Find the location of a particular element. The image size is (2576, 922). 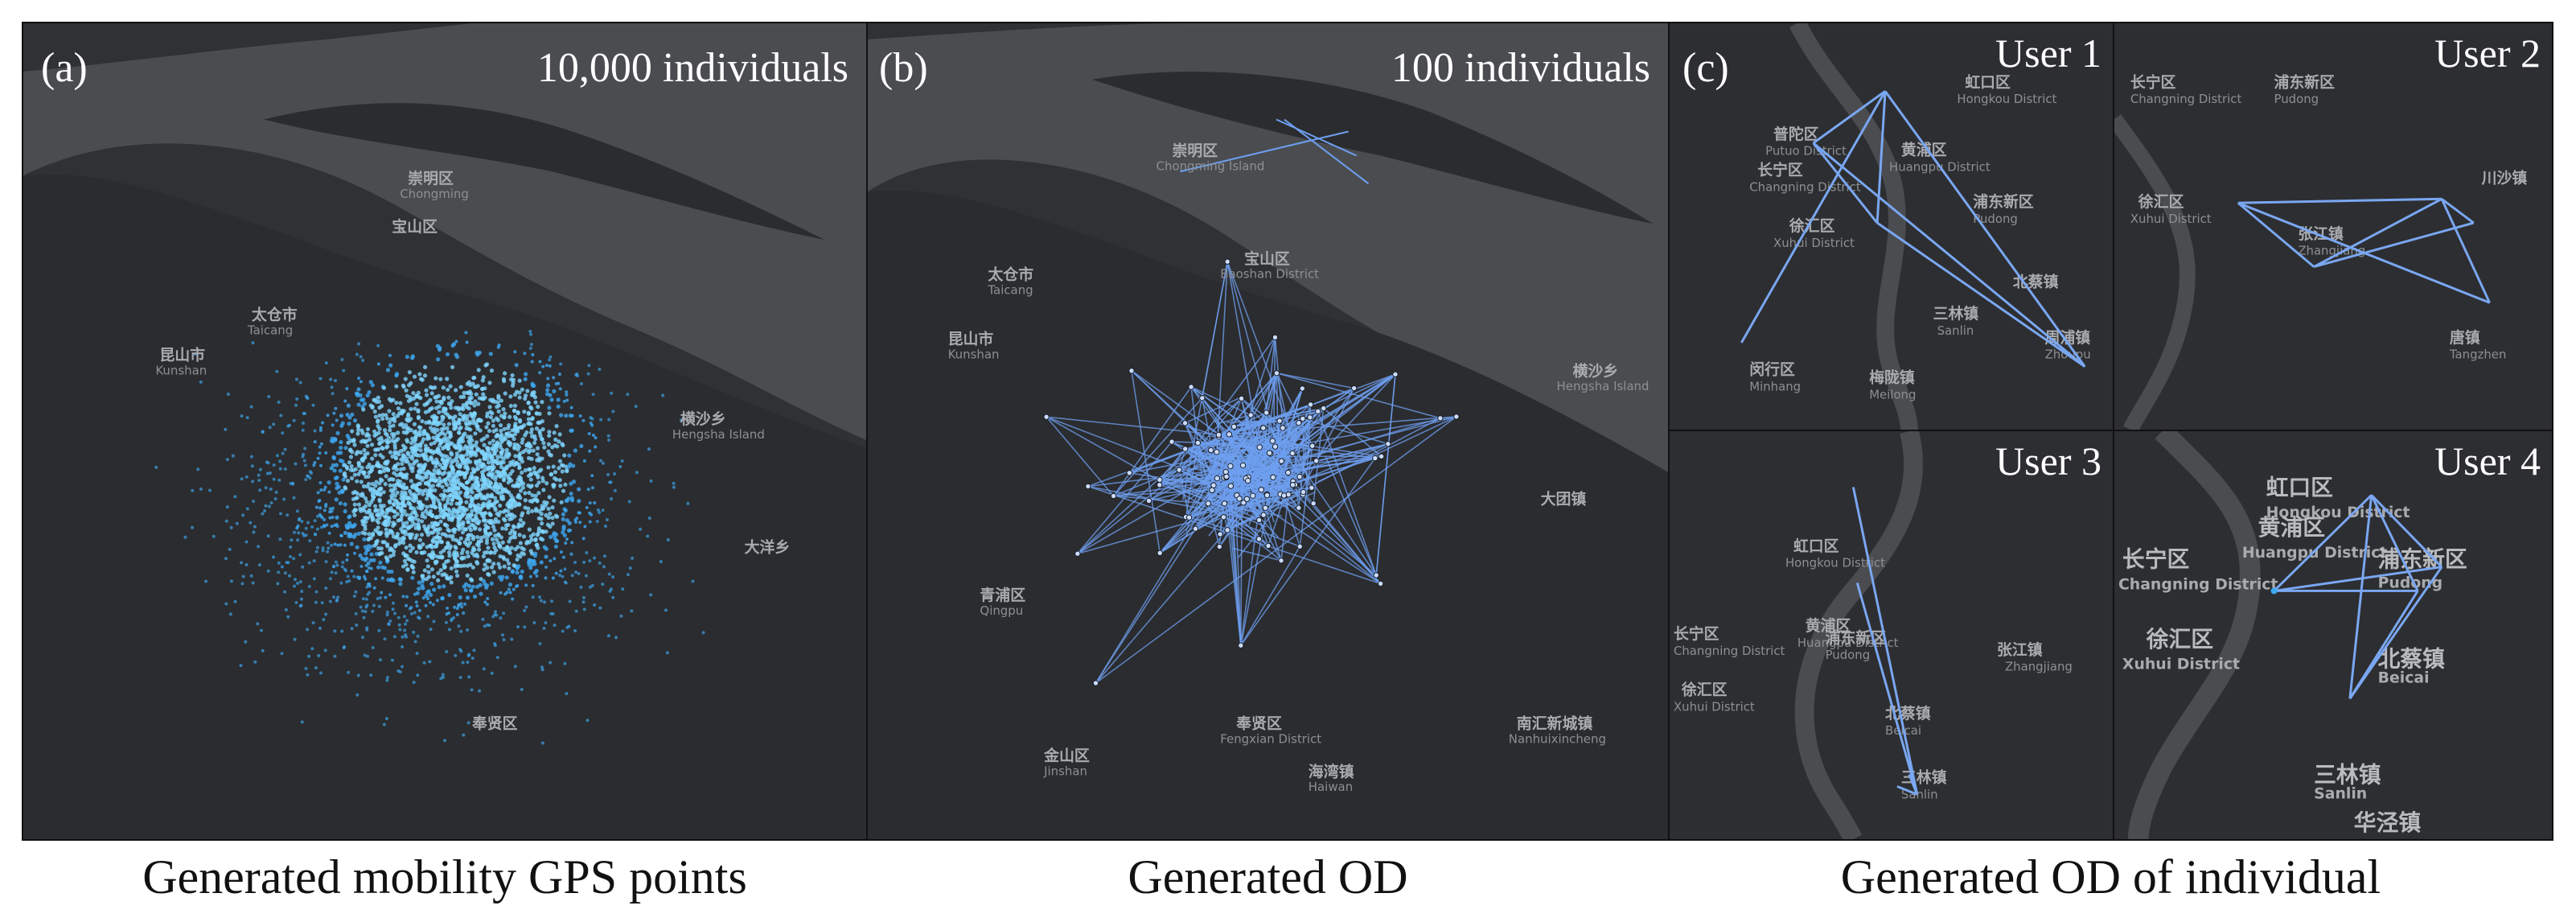

user-3-od is located at coordinates (1885, 641).